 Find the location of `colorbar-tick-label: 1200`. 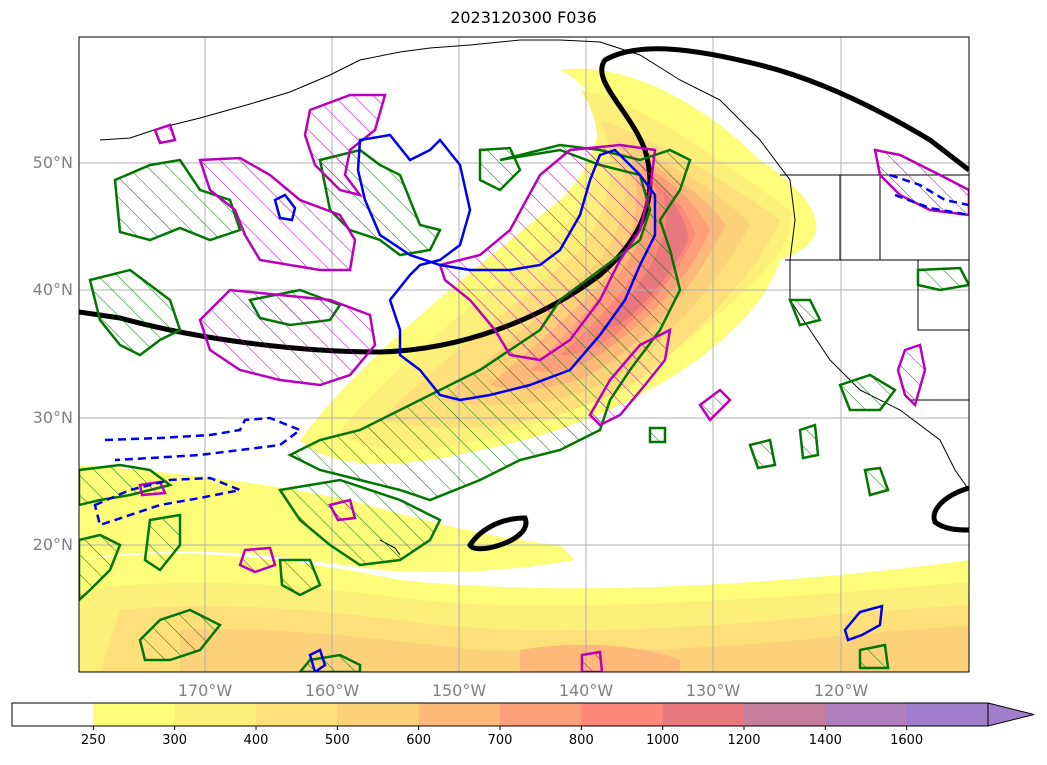

colorbar-tick-label: 1200 is located at coordinates (744, 740).